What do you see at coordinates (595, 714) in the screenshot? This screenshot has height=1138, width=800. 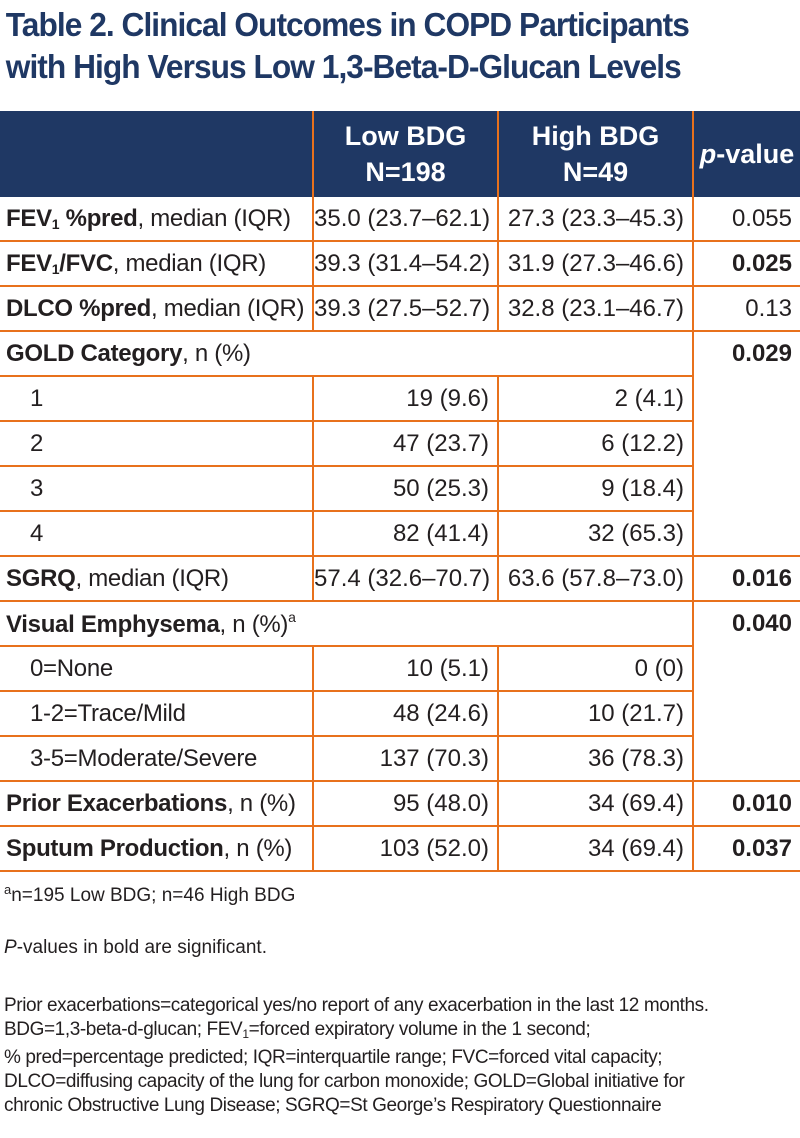 I see `cell-high: 10 (21.7)` at bounding box center [595, 714].